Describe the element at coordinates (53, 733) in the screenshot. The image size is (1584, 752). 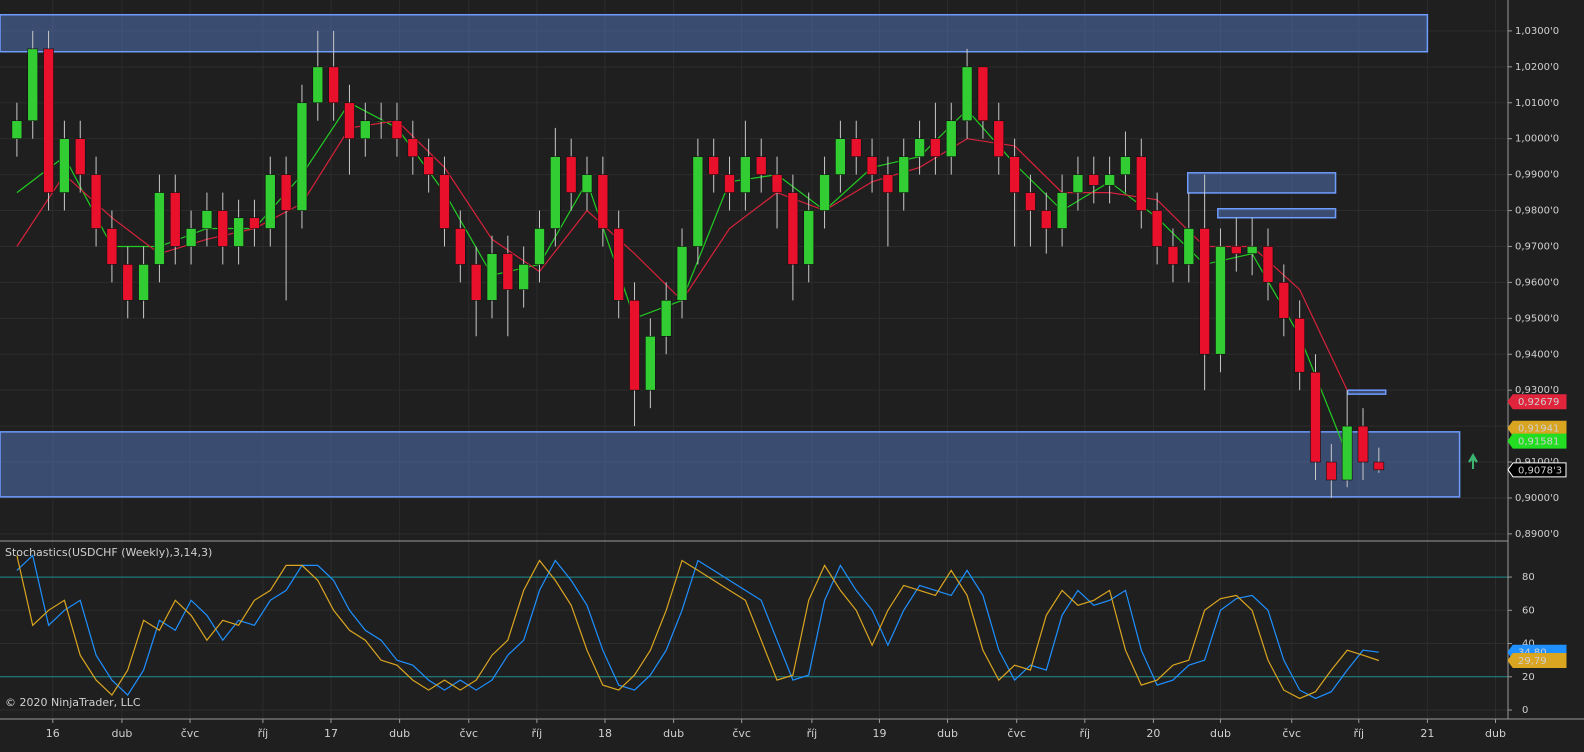
I see `x-tick-label: 16` at that location.